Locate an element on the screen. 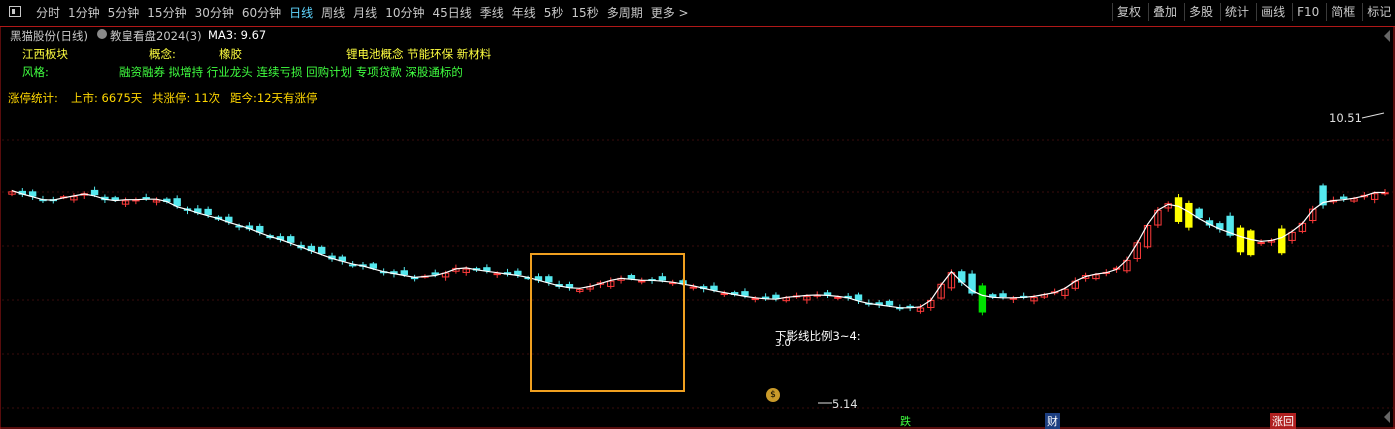 This screenshot has width=1395, height=429. sector-label: 江西板块 is located at coordinates (45, 54).